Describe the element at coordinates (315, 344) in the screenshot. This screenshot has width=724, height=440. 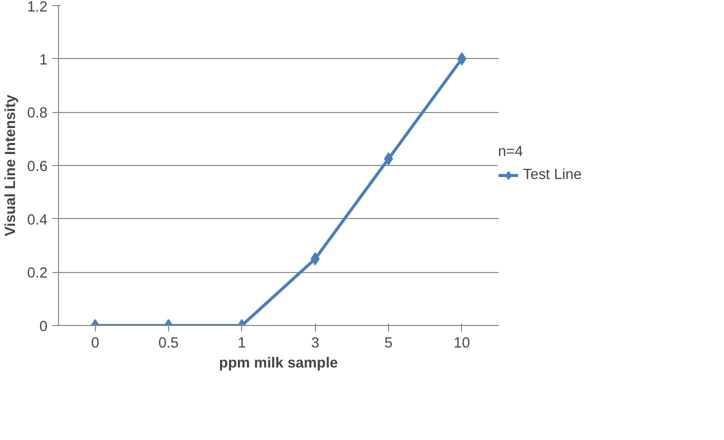
I see `x-tick-label: 3` at that location.